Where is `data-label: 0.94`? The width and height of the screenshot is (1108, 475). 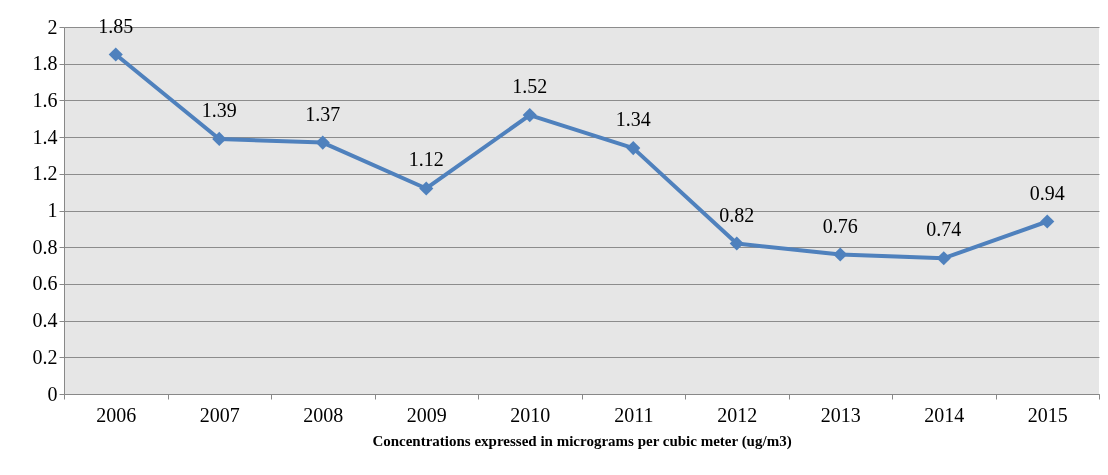 data-label: 0.94 is located at coordinates (1047, 192).